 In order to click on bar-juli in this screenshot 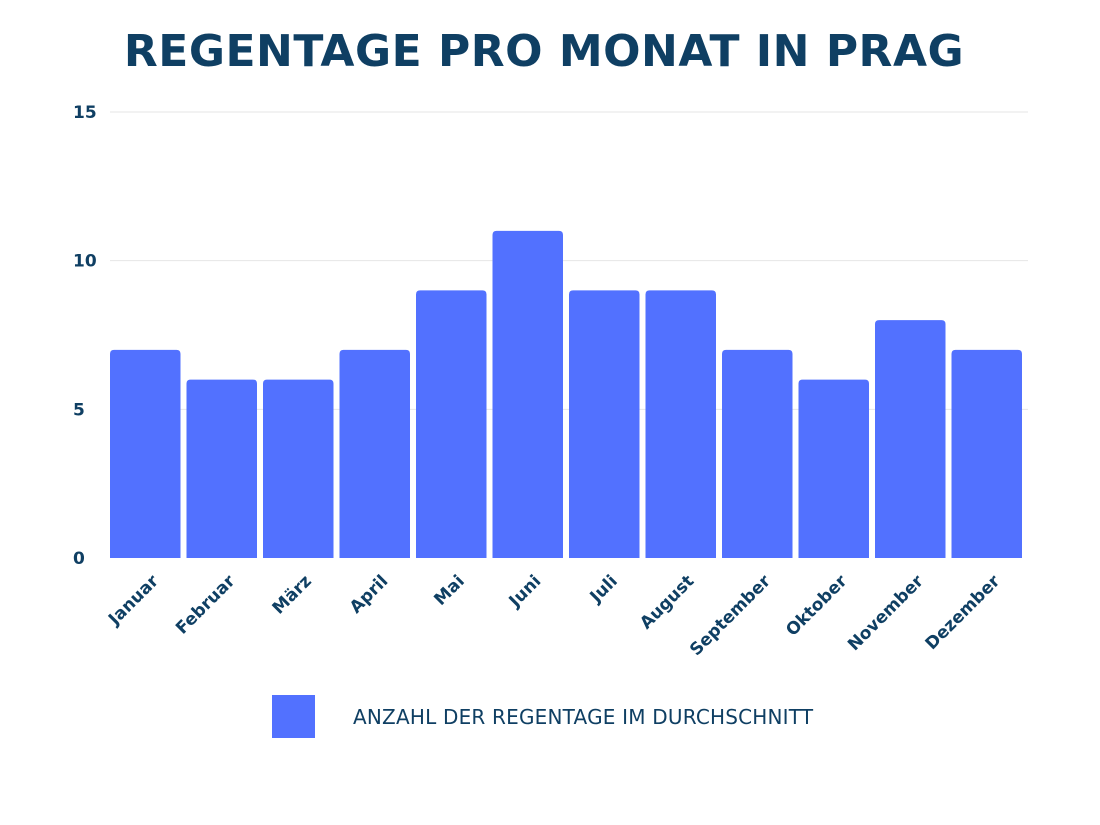, I will do `click(604, 424)`.